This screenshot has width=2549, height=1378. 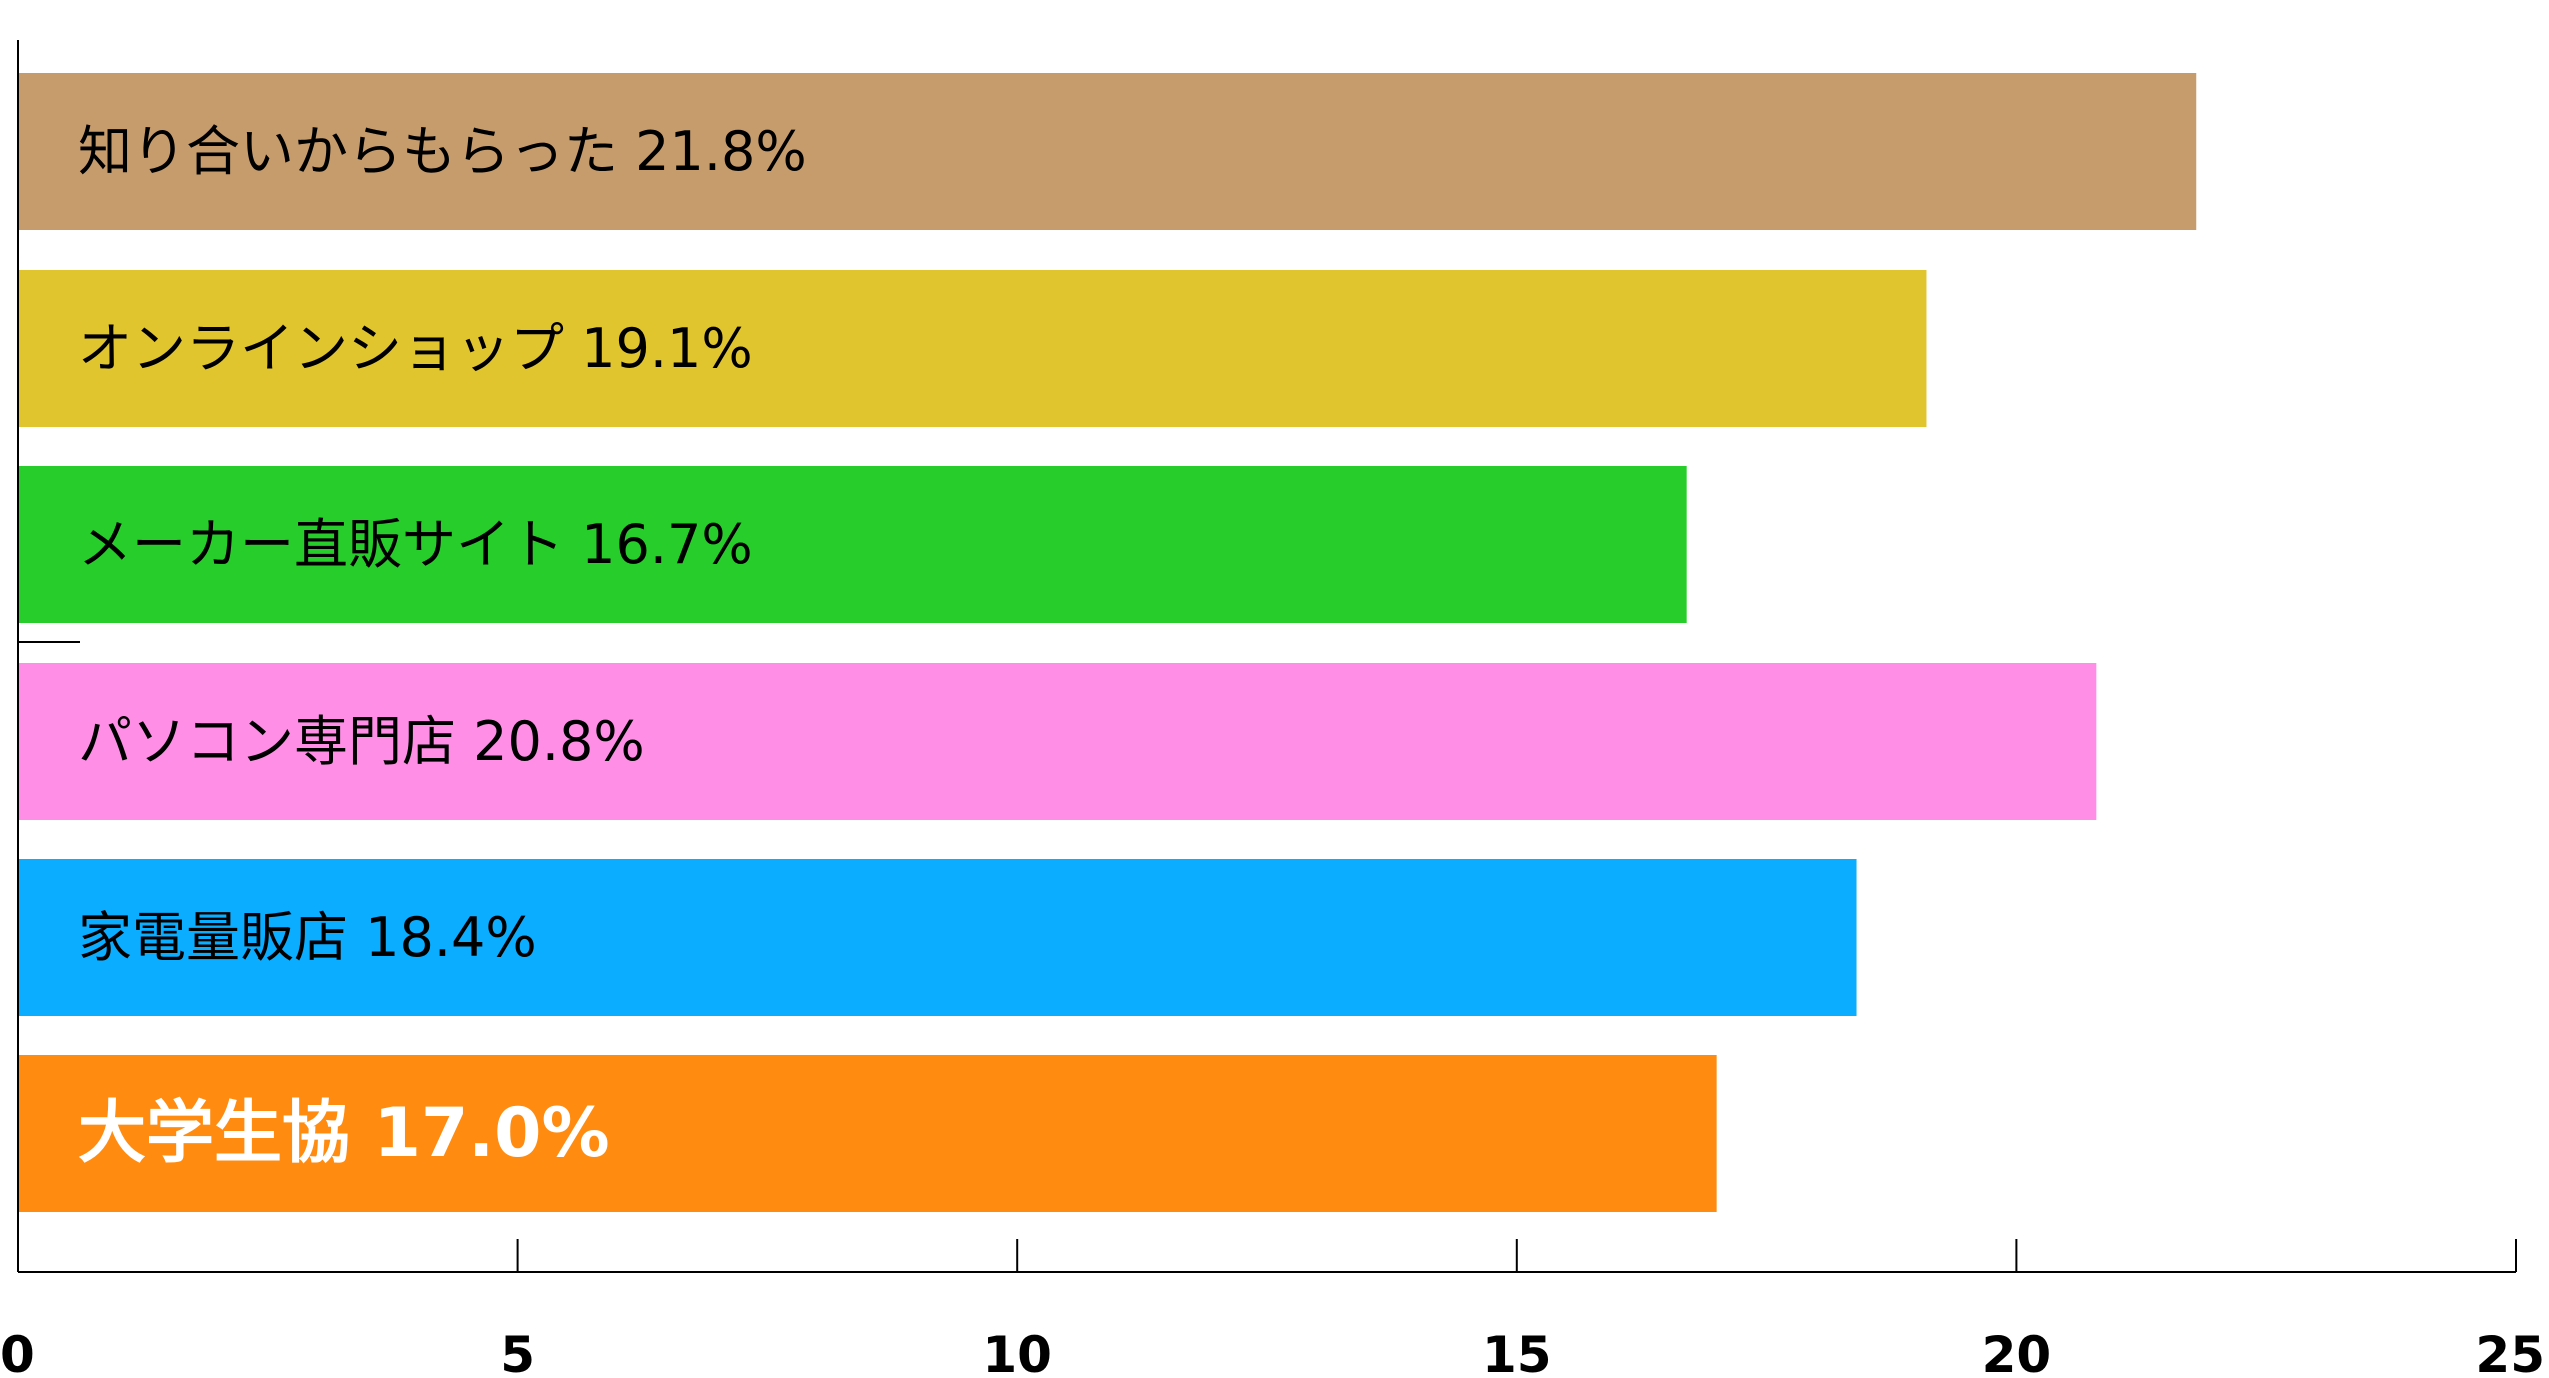 I want to click on bar-label-1: 知り合いからもらった 21.8%, so click(x=442, y=151).